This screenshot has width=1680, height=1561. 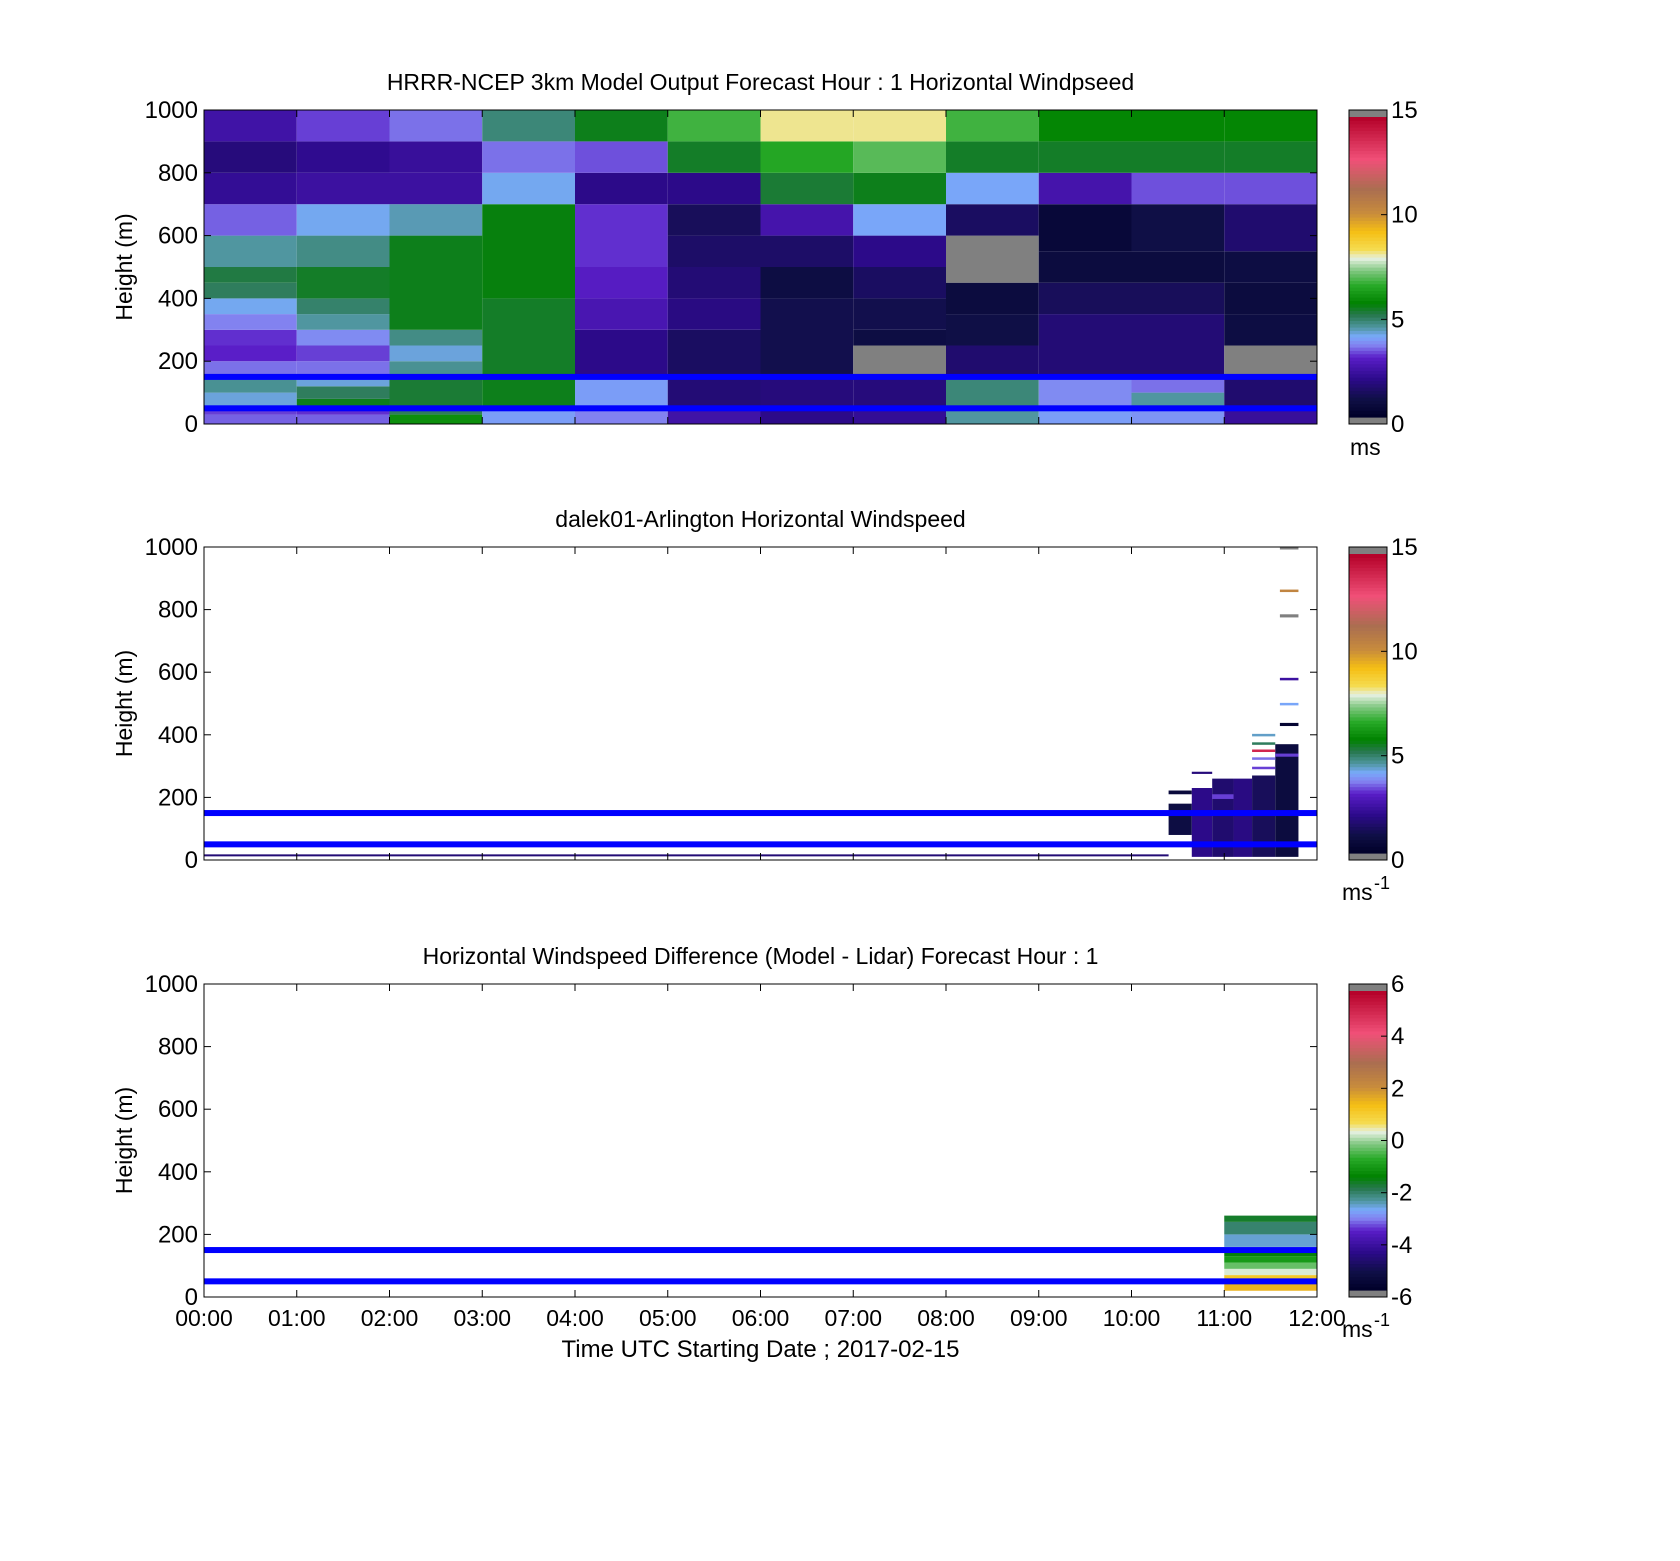 What do you see at coordinates (482, 1318) in the screenshot?
I see `x-tick-label: 03:00` at bounding box center [482, 1318].